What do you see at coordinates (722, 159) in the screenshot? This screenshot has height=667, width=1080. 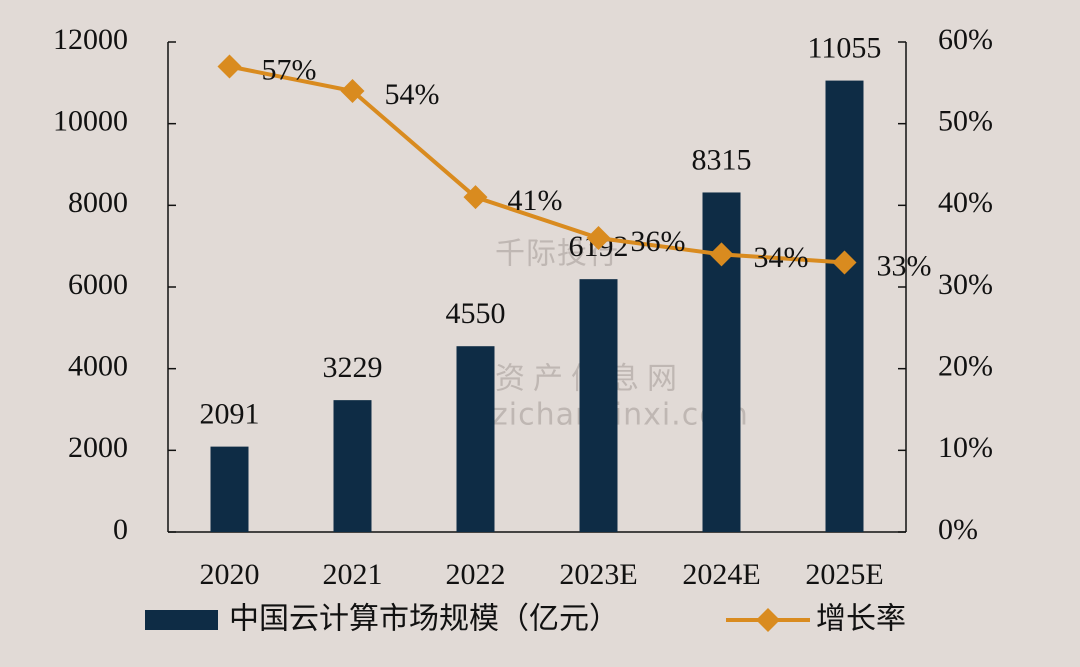 I see `bar-value-label: 8315` at bounding box center [722, 159].